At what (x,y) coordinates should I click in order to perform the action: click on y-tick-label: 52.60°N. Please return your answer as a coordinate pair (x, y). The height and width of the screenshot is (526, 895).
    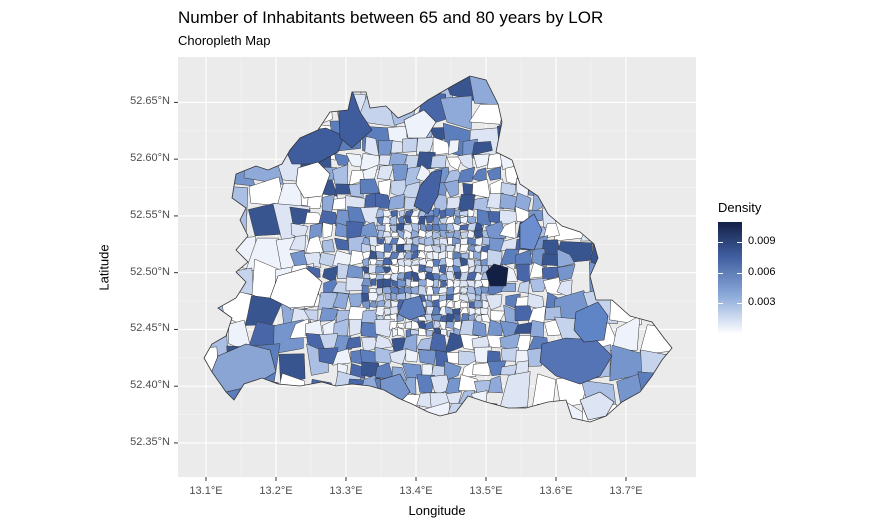
    Looking at the image, I should click on (150, 158).